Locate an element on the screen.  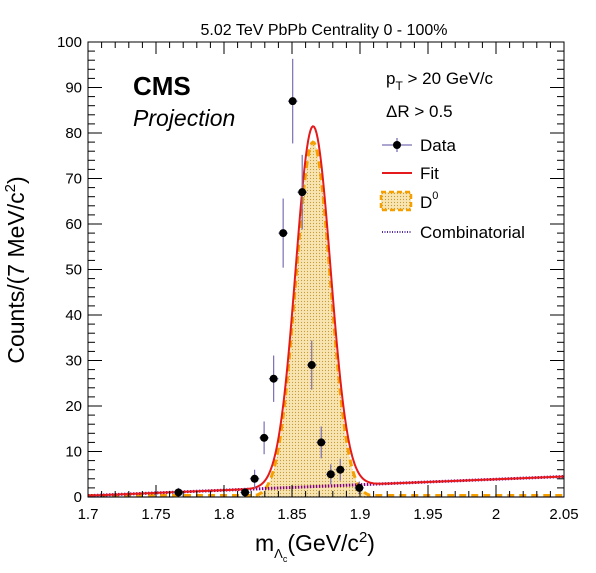
y-tick-label: 100 is located at coordinates (69, 42).